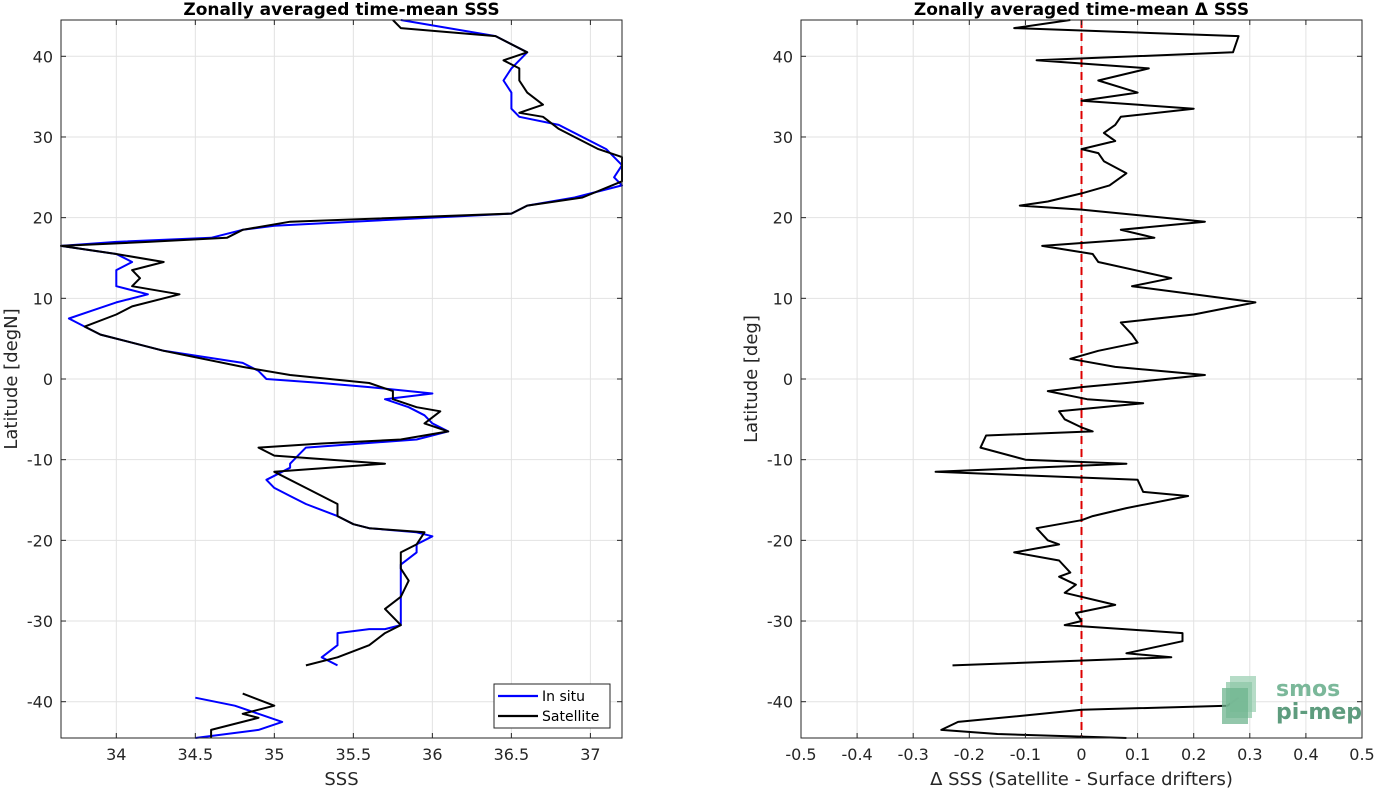 Image resolution: width=1376 pixels, height=790 pixels. I want to click on legend-label-in-situ: In situ, so click(563, 697).